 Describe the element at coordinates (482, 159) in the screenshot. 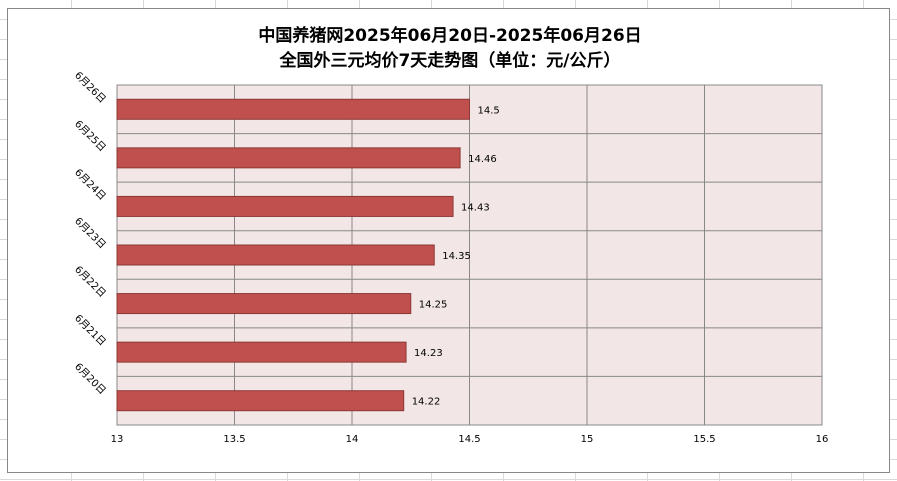

I see `value-label: 14.46` at that location.